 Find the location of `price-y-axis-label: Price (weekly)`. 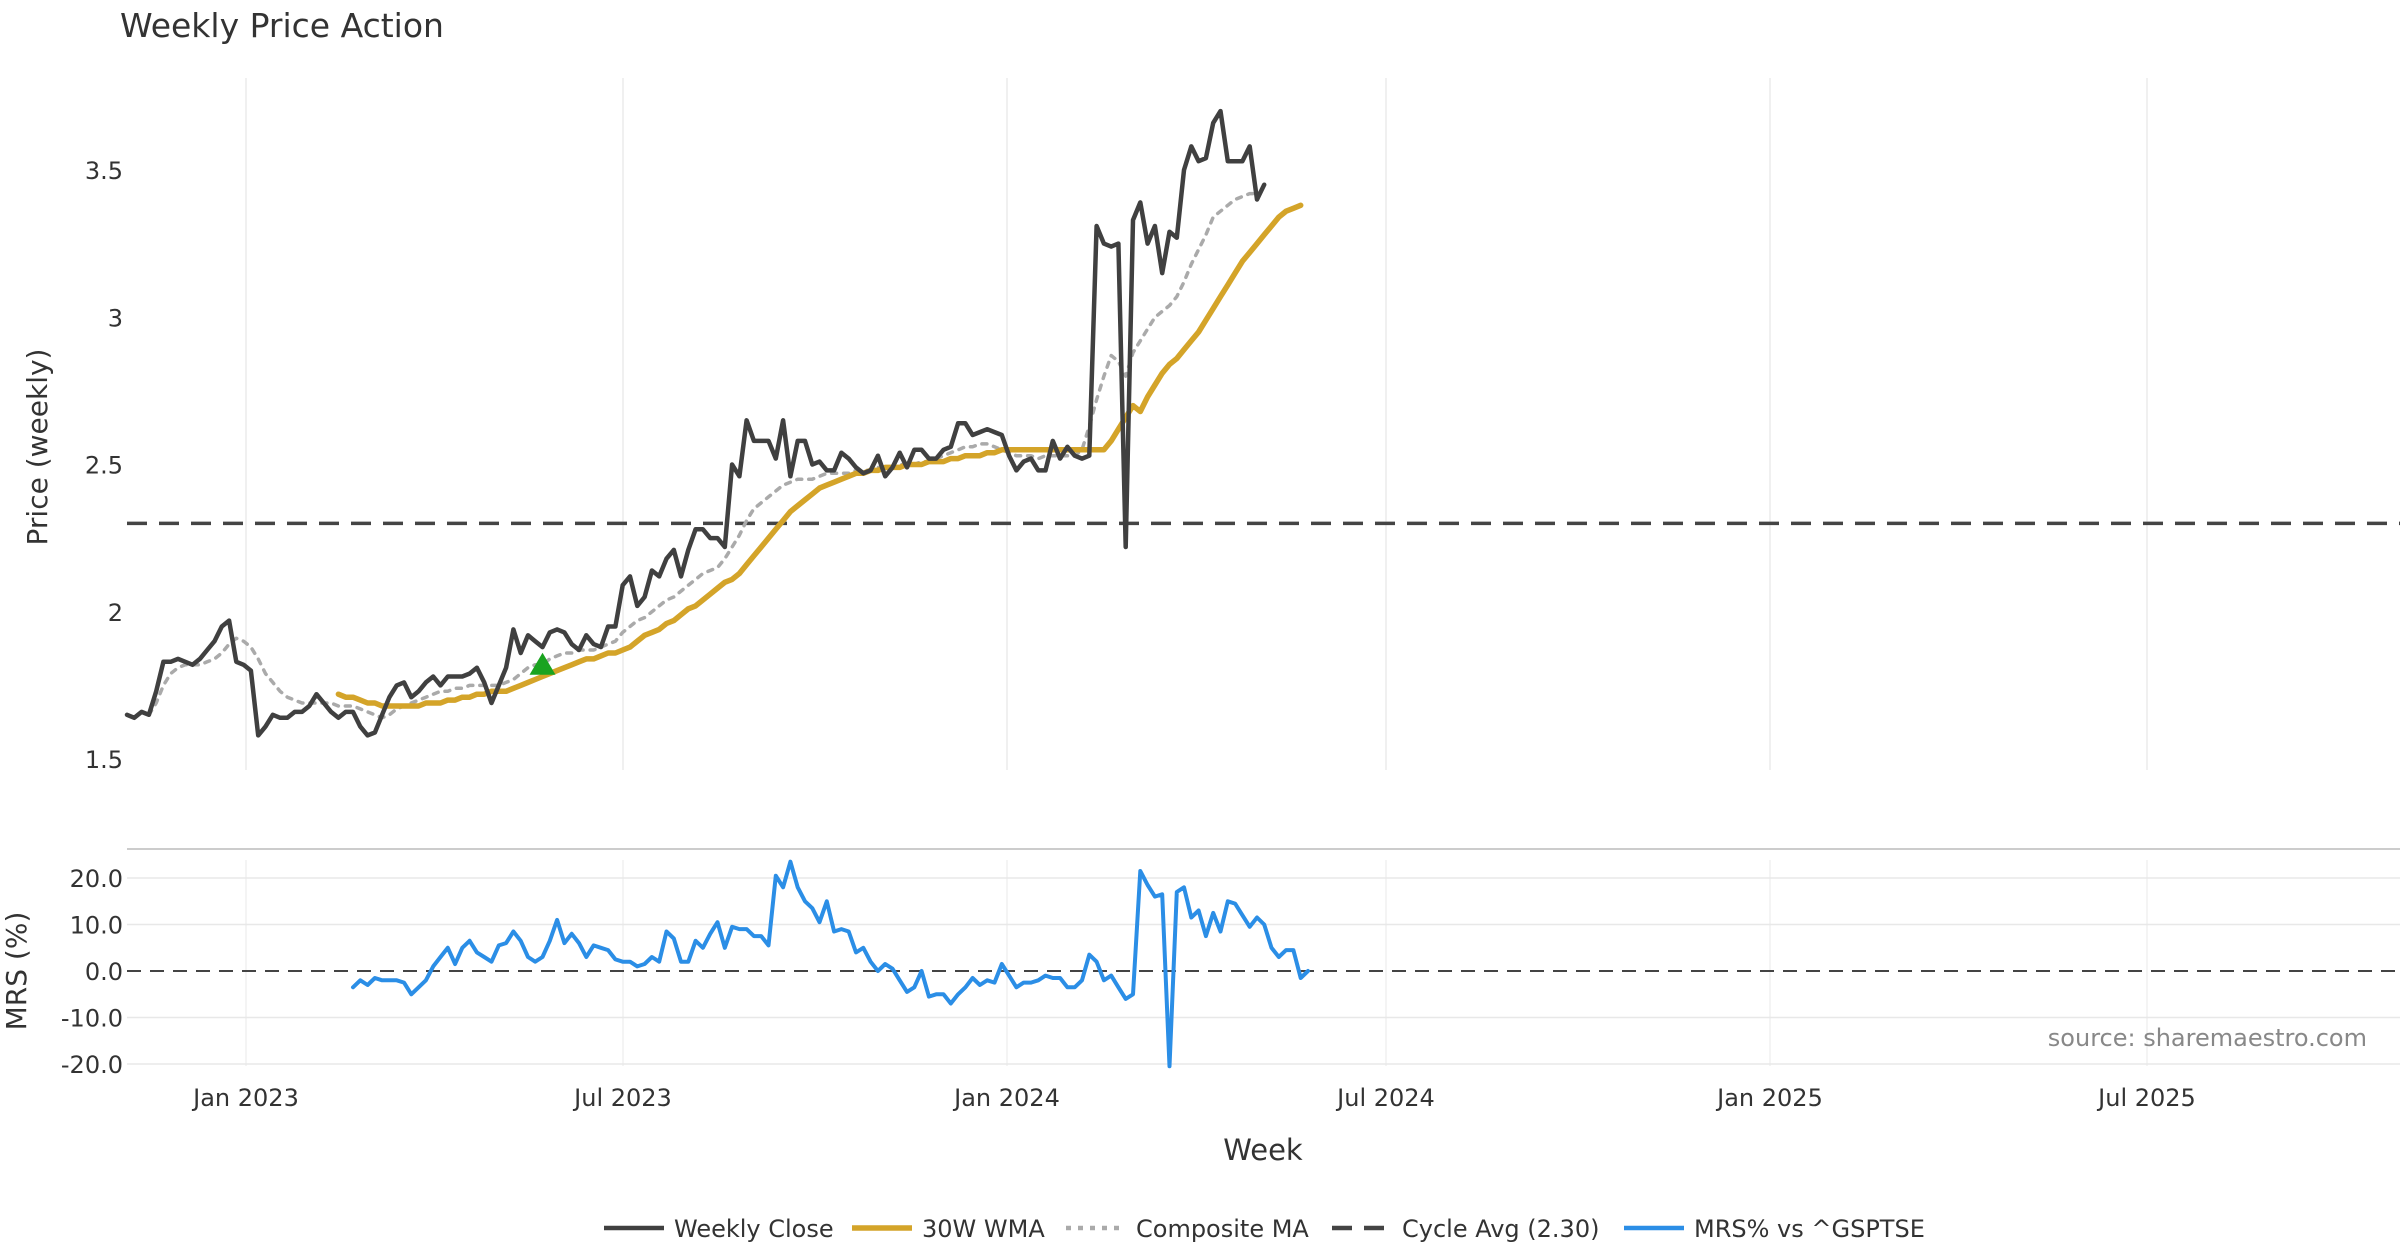

price-y-axis-label: Price (weekly) is located at coordinates (37, 447).